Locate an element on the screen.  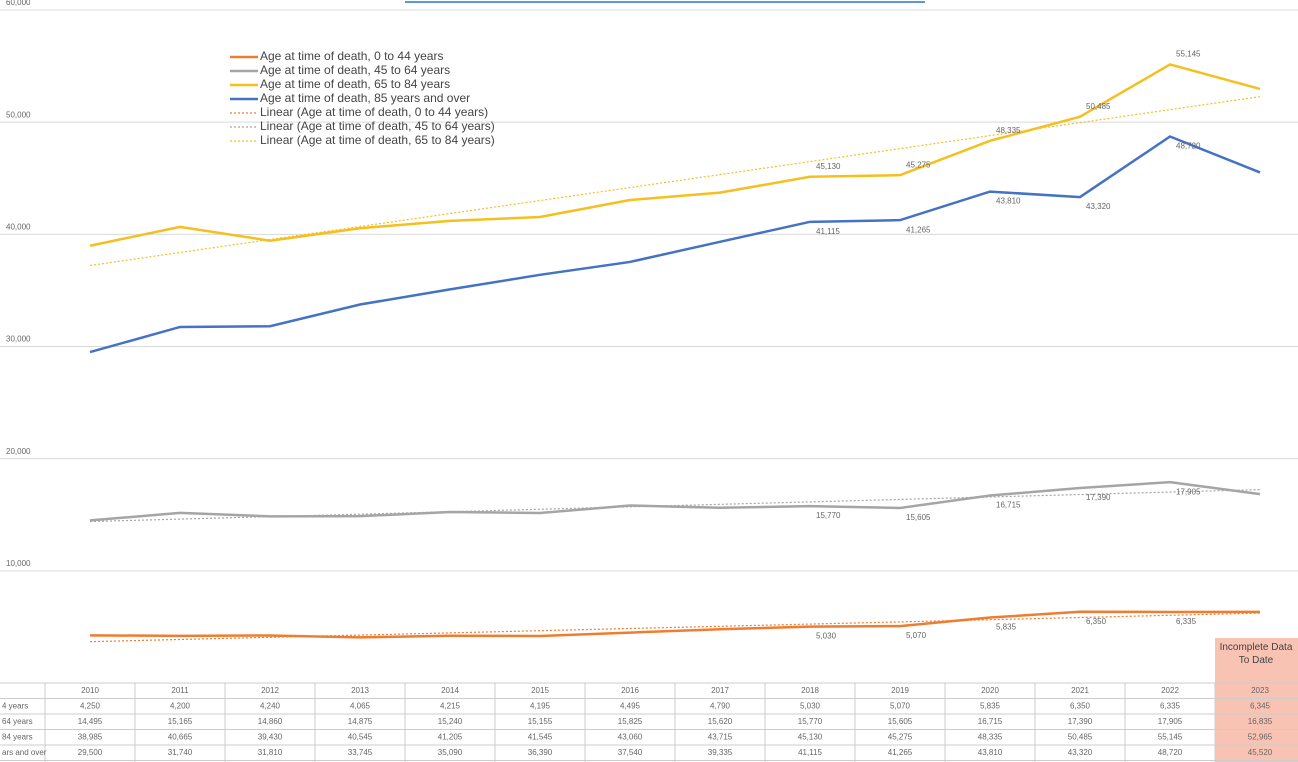
table-cell: 14,495 is located at coordinates (90, 721).